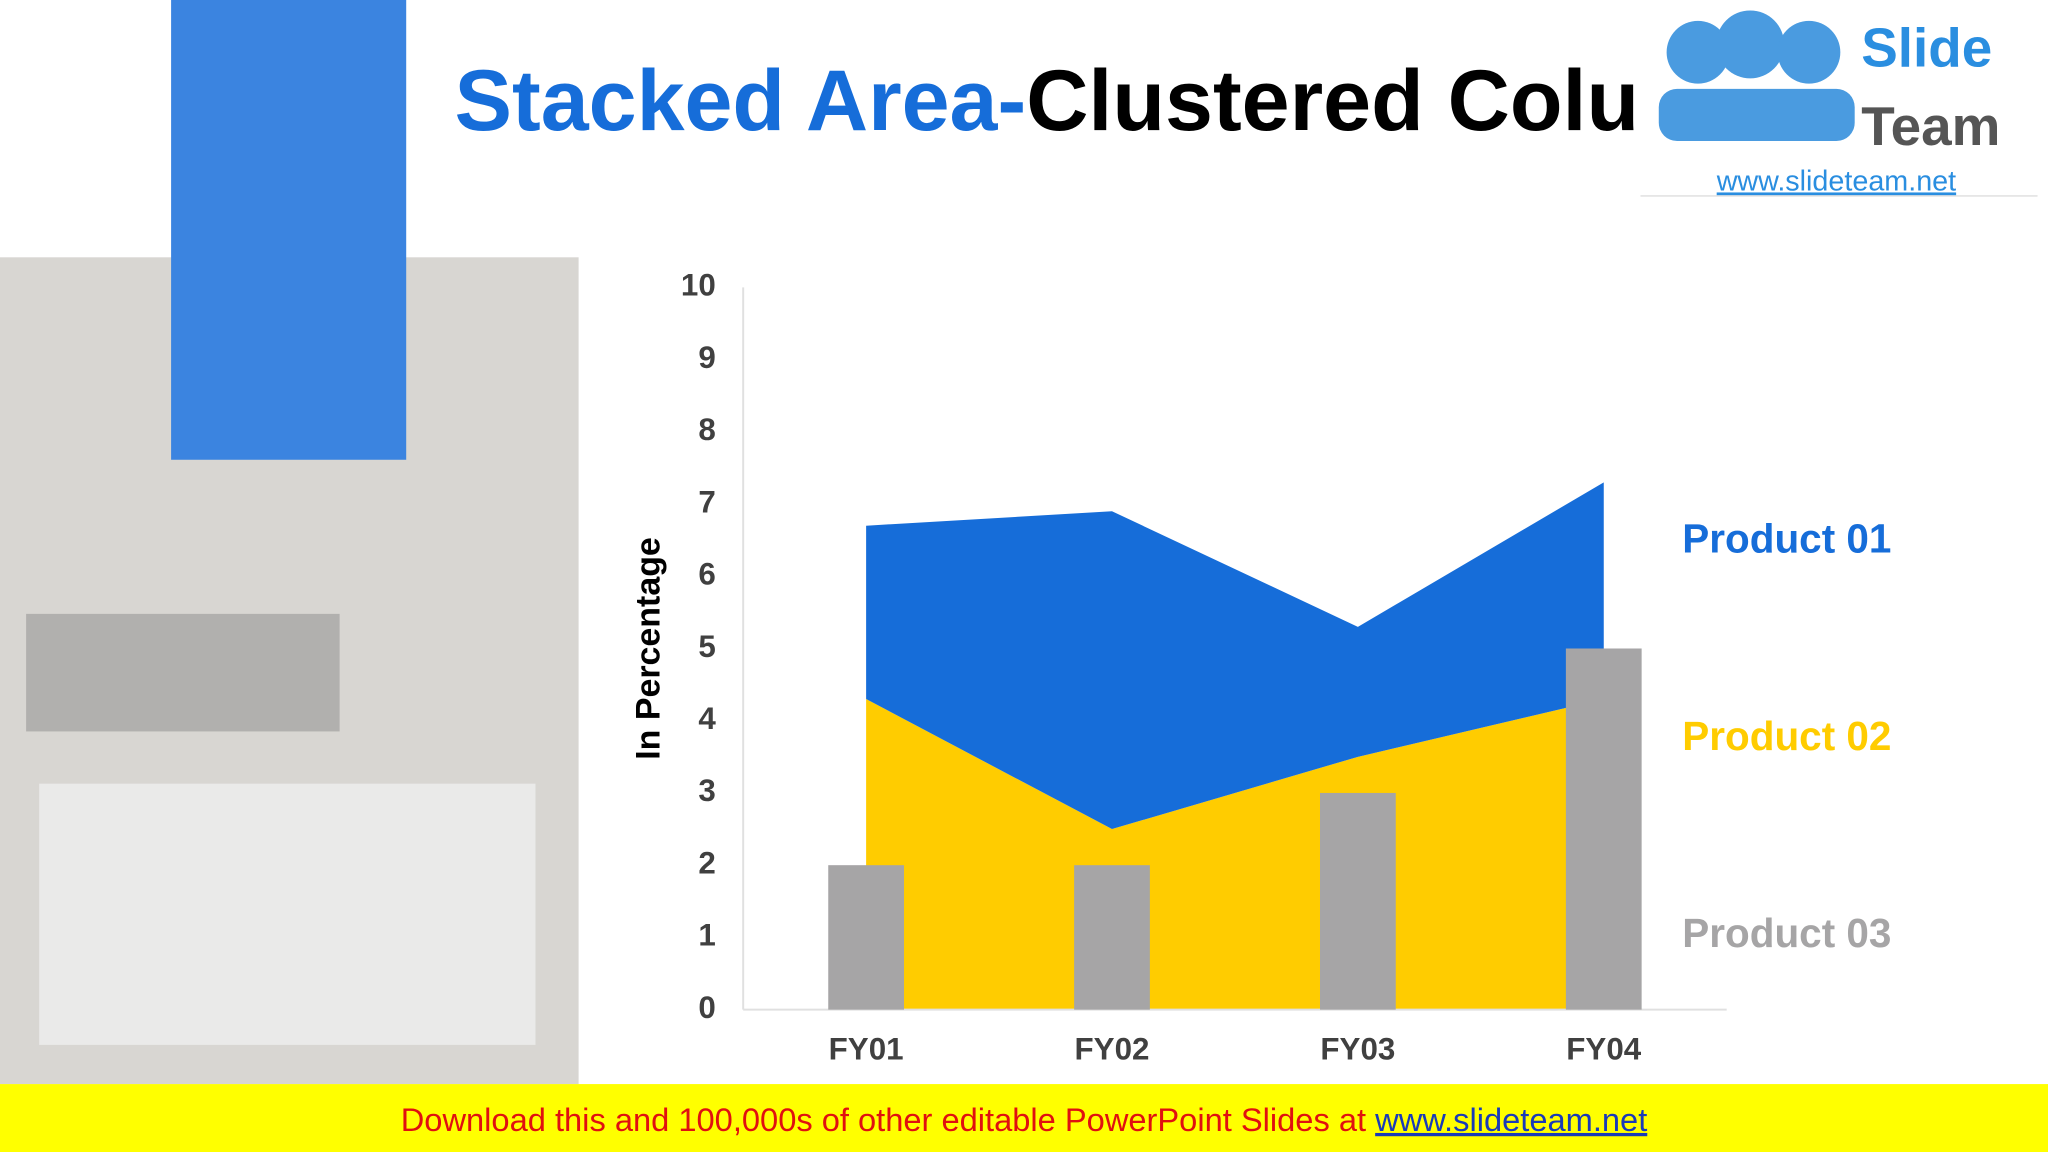 The width and height of the screenshot is (2048, 1157). What do you see at coordinates (706, 429) in the screenshot?
I see `y-tick-label: 8` at bounding box center [706, 429].